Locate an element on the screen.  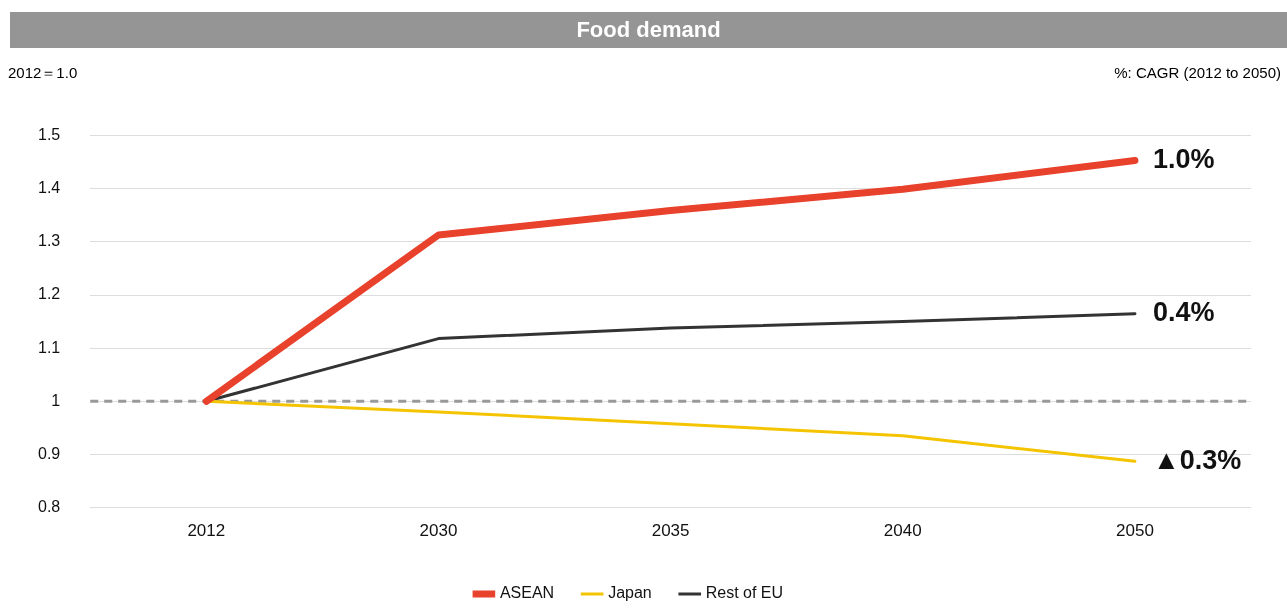
y-tick-label: 0.8 is located at coordinates (49, 507).